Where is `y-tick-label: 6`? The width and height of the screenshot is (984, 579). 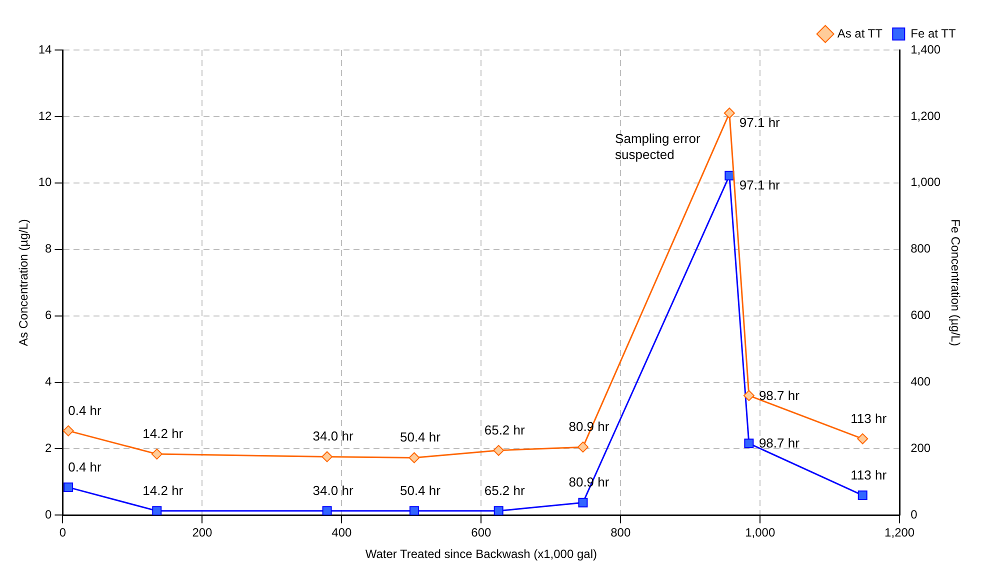
y-tick-label: 6 is located at coordinates (48, 315).